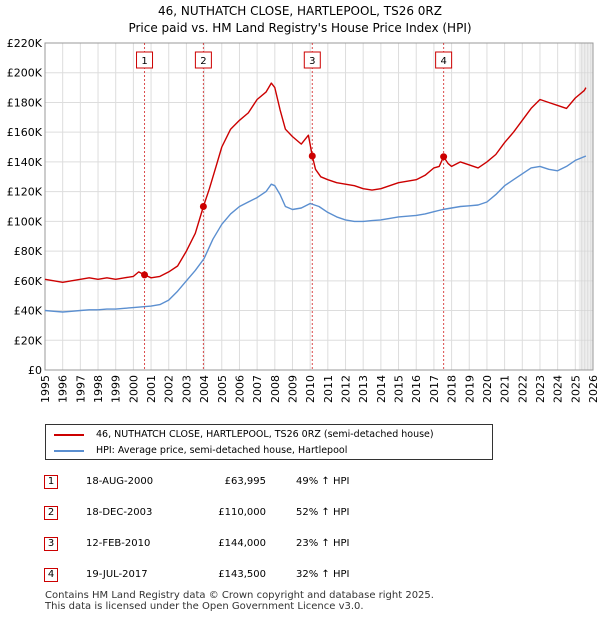  Describe the element at coordinates (434, 389) in the screenshot. I see `x-tick-label: 2017` at that location.